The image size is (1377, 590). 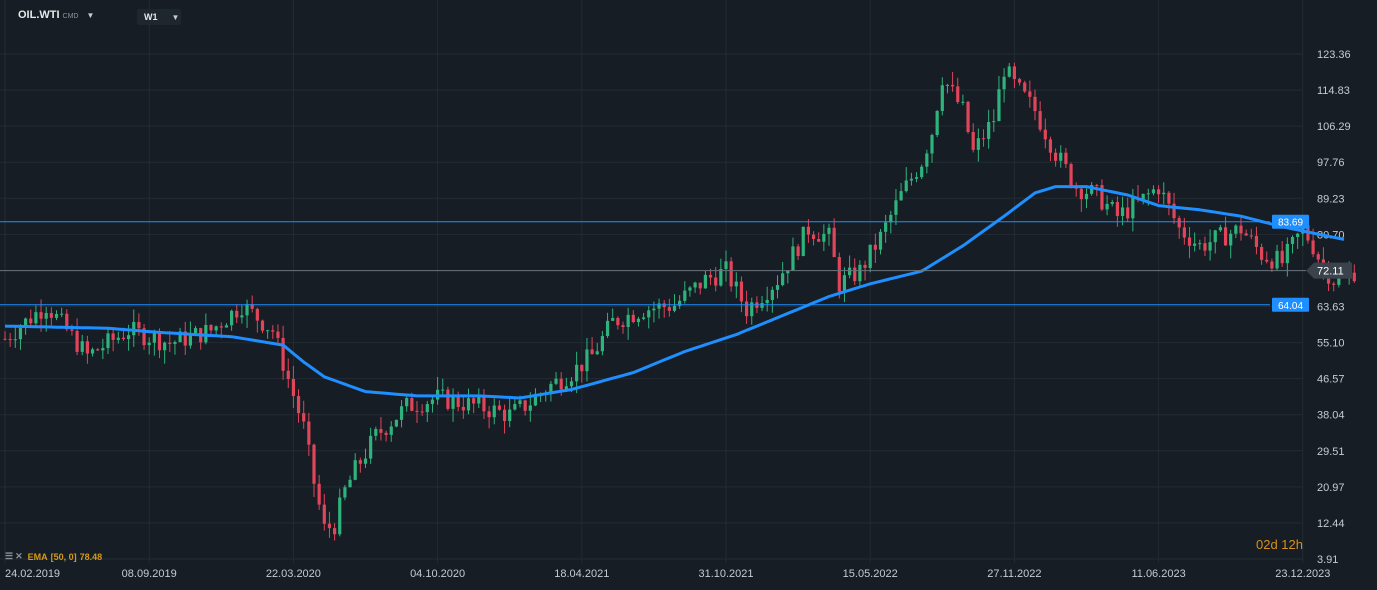 What do you see at coordinates (1290, 223) in the screenshot?
I see `hline-label: 83.69` at bounding box center [1290, 223].